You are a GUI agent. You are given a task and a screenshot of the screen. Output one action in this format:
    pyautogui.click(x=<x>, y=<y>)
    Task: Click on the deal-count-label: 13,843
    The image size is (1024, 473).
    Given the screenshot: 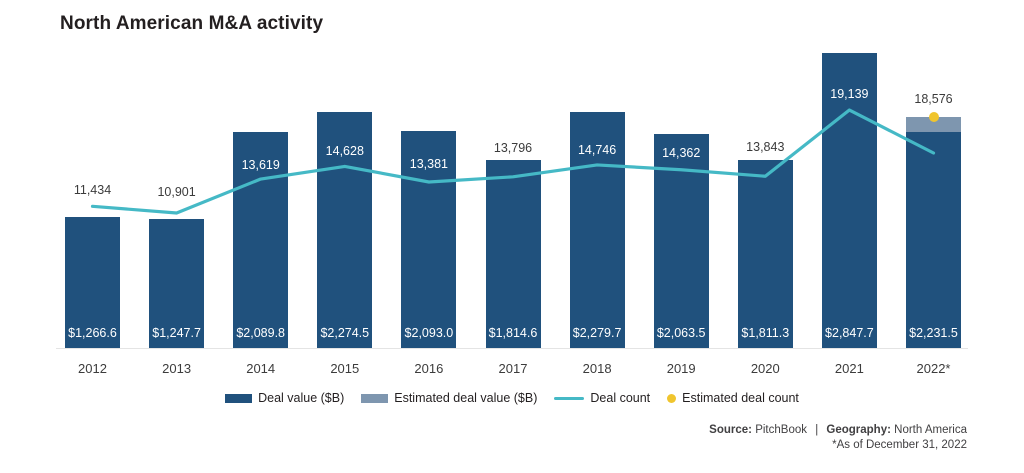 What is the action you would take?
    pyautogui.click(x=765, y=147)
    